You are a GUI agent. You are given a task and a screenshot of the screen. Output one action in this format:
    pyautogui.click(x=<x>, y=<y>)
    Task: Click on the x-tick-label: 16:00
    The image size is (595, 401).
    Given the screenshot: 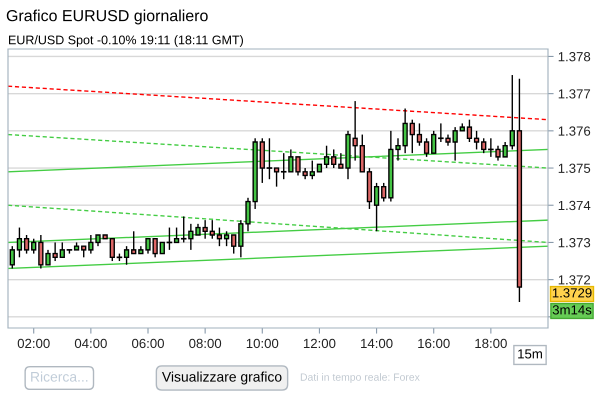 What is the action you would take?
    pyautogui.click(x=434, y=343)
    